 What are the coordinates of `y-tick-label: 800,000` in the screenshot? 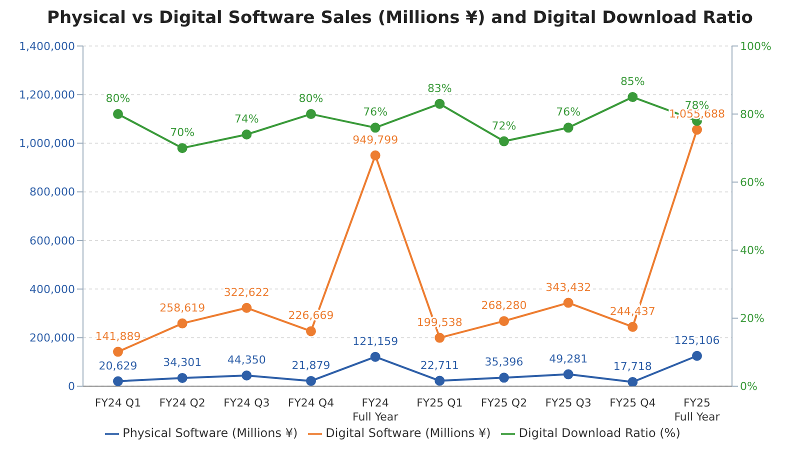 It's located at (52, 192).